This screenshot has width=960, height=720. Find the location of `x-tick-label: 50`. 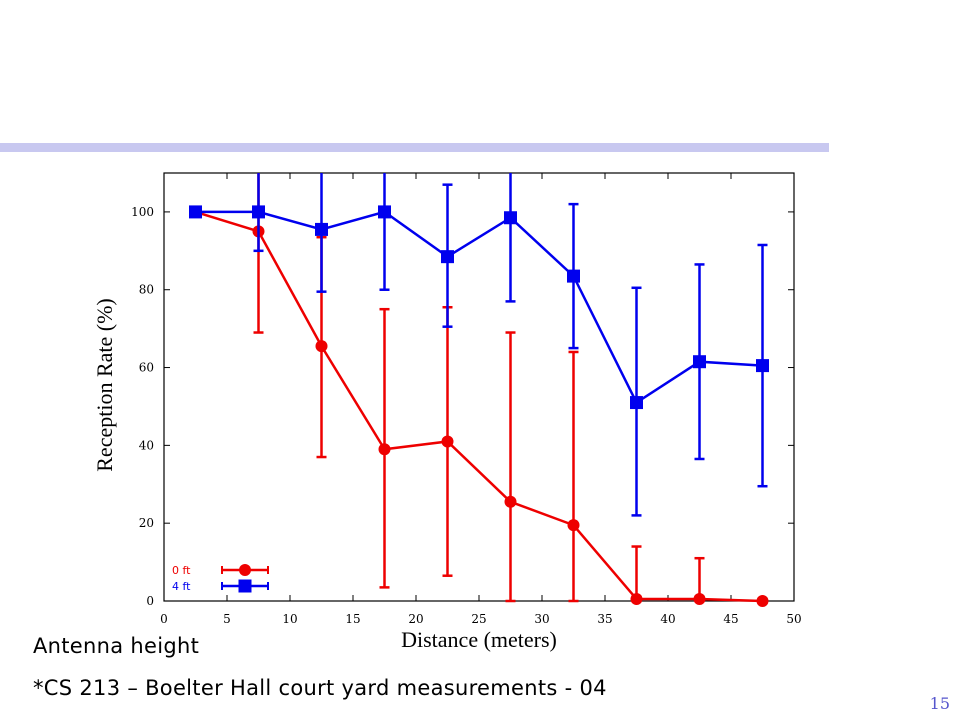

x-tick-label: 50 is located at coordinates (793, 619).